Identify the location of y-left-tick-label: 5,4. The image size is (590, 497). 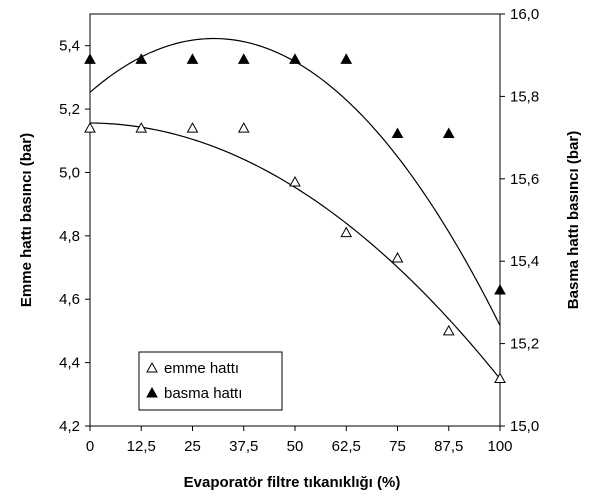
(69, 46).